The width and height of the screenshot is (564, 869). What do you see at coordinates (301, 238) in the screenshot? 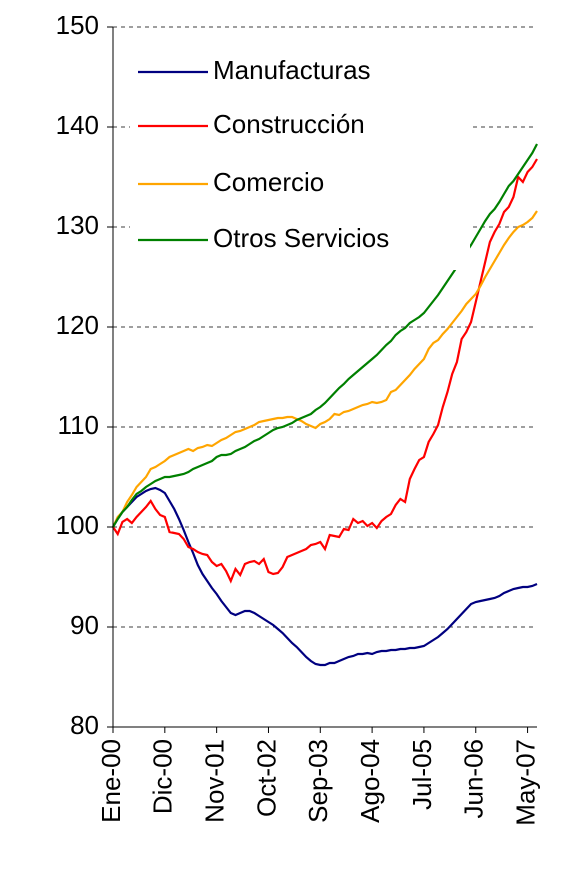
I see `legend-label: Otros Servicios` at bounding box center [301, 238].